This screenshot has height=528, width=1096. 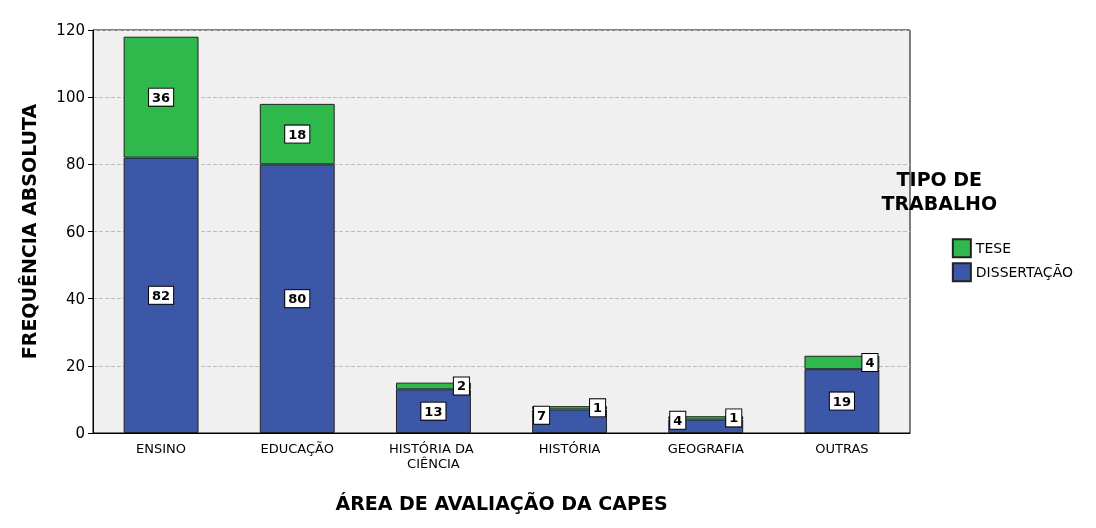 What do you see at coordinates (75, 365) in the screenshot?
I see `y-tick-label: 20` at bounding box center [75, 365].